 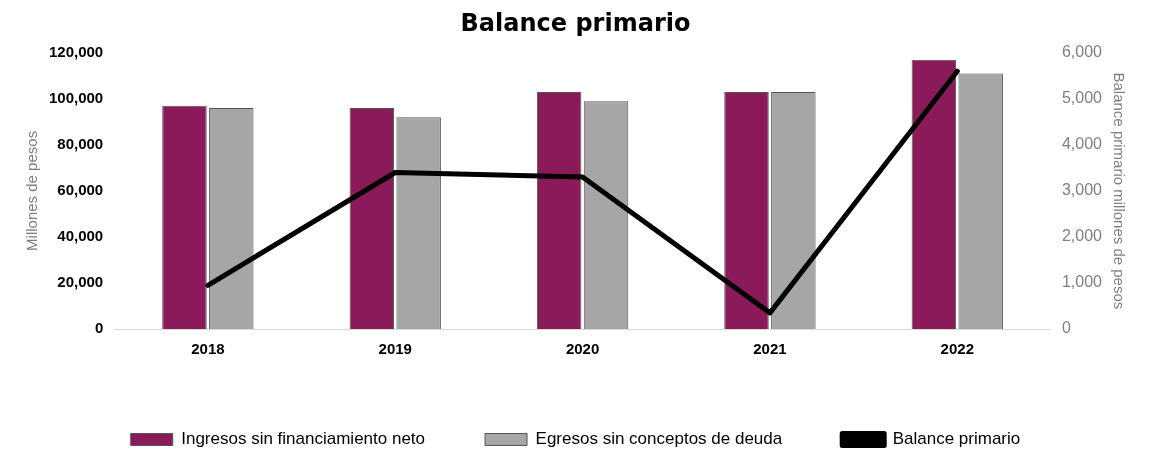 I want to click on x-tick-label: 2021, so click(x=770, y=349).